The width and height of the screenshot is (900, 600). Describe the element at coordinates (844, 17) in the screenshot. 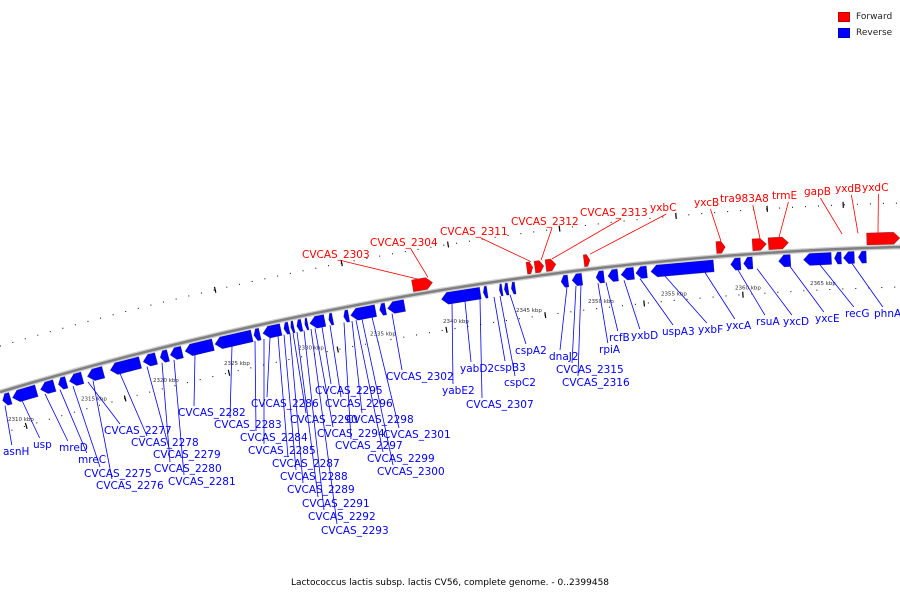

I see `legend-swatch-forward` at that location.